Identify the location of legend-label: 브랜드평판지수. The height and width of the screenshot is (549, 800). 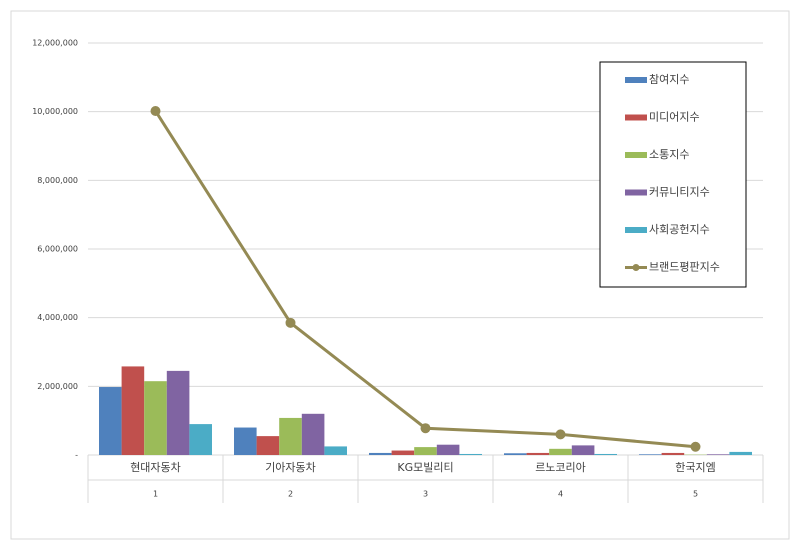
(684, 267).